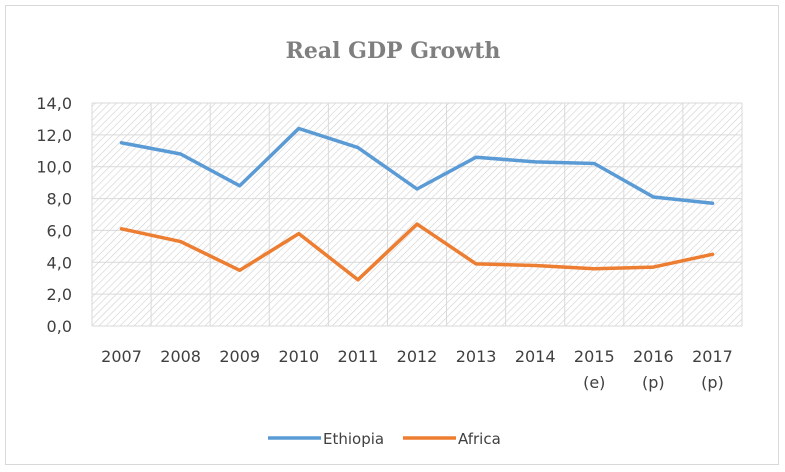 Image resolution: width=785 pixels, height=472 pixels. Describe the element at coordinates (653, 356) in the screenshot. I see `x-tick-label: 2016` at that location.